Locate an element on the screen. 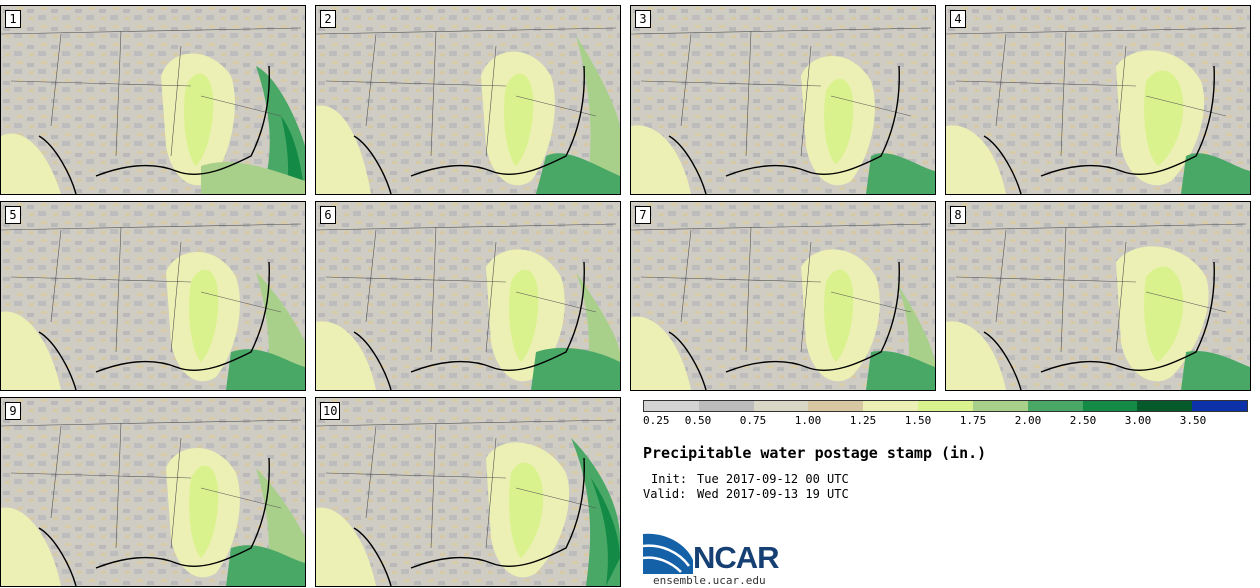 The image size is (1260, 588). colorbar-tick-label: 0.75 is located at coordinates (753, 420).